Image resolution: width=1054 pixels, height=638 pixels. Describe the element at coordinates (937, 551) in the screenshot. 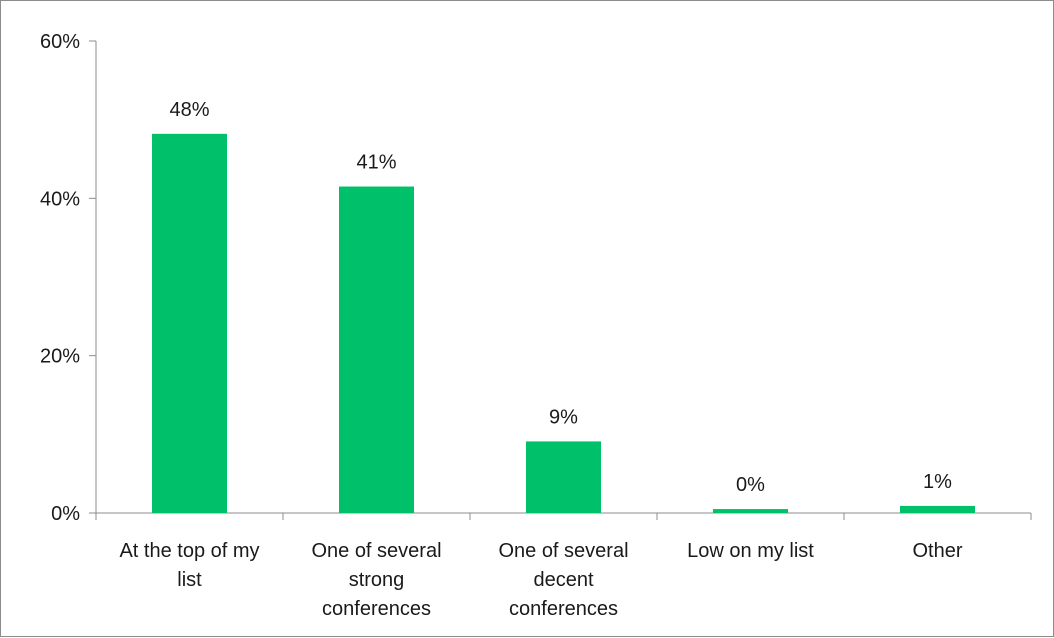

I see `x-tick-label: Other` at that location.